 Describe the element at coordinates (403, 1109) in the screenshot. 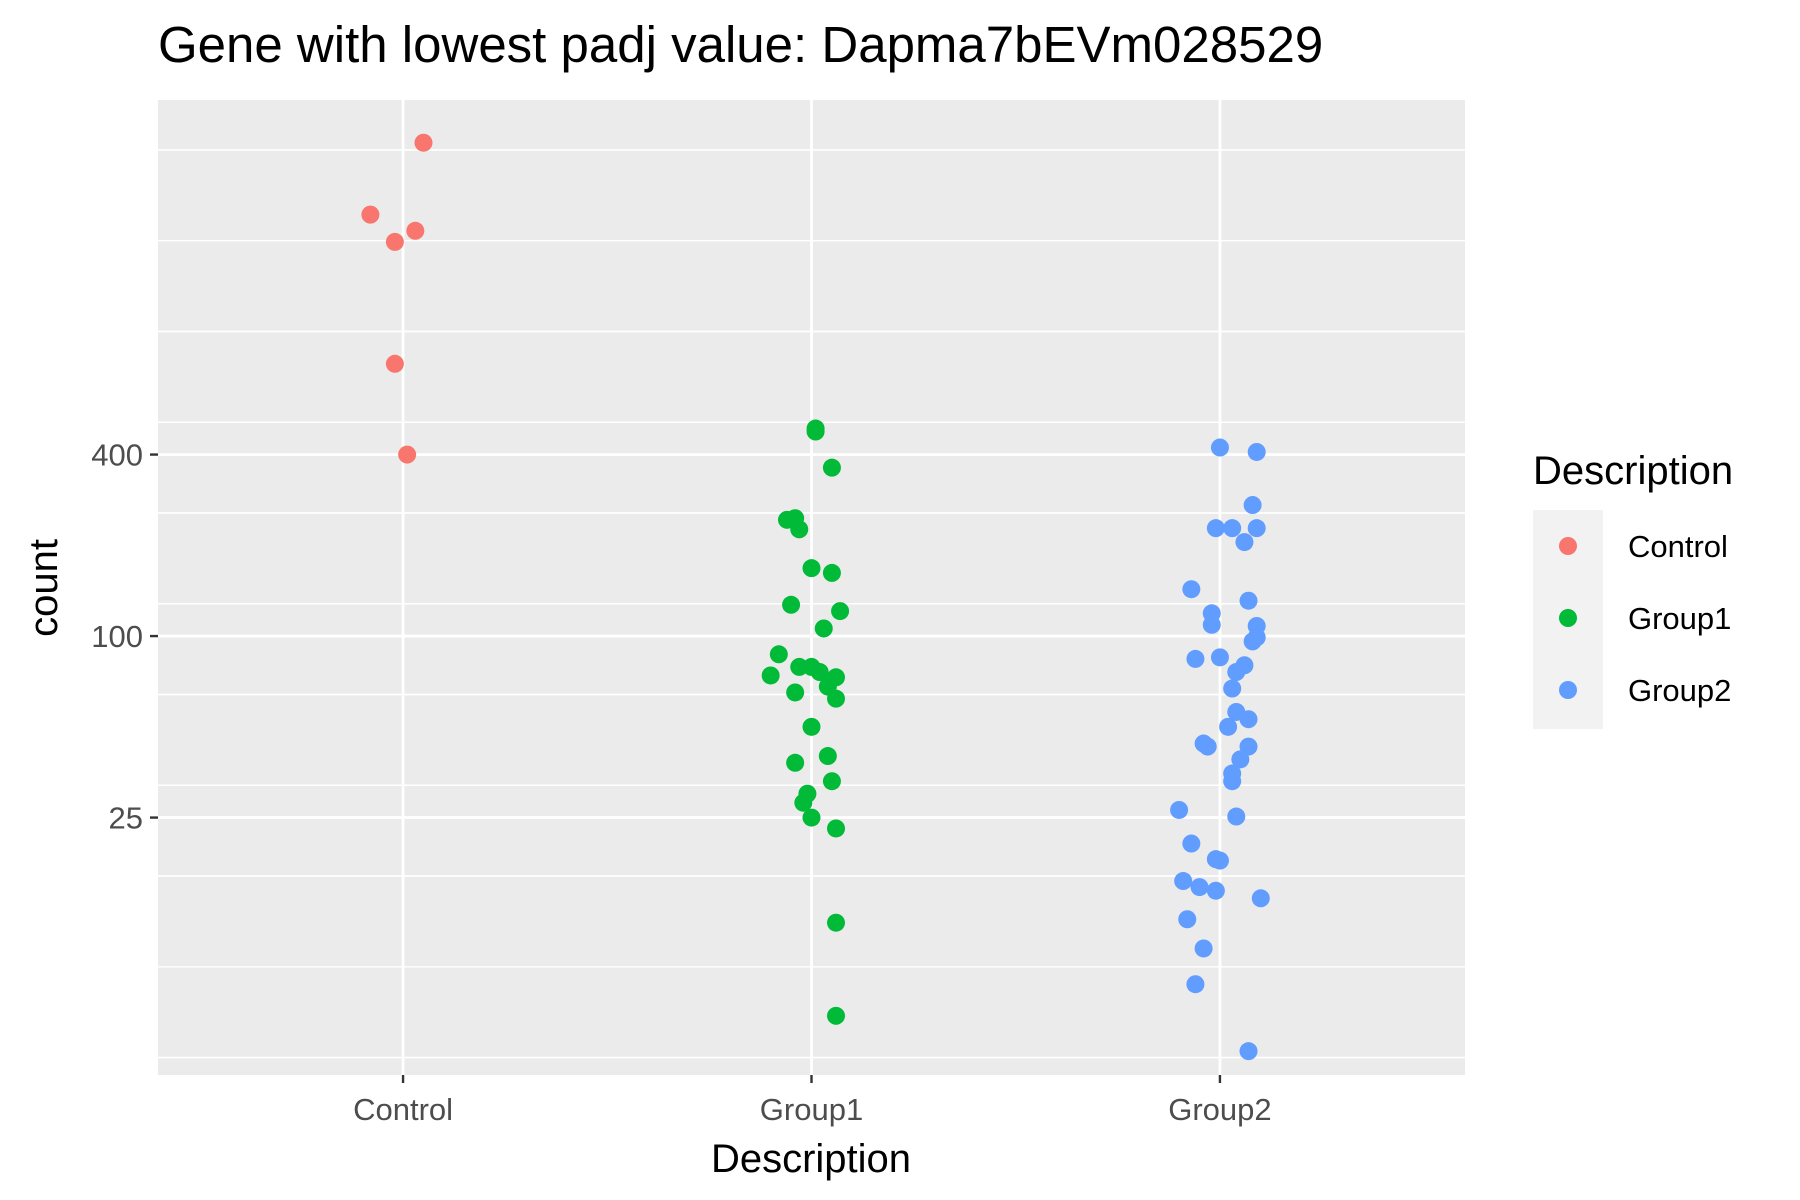

I see `x-tick-label: Control` at that location.